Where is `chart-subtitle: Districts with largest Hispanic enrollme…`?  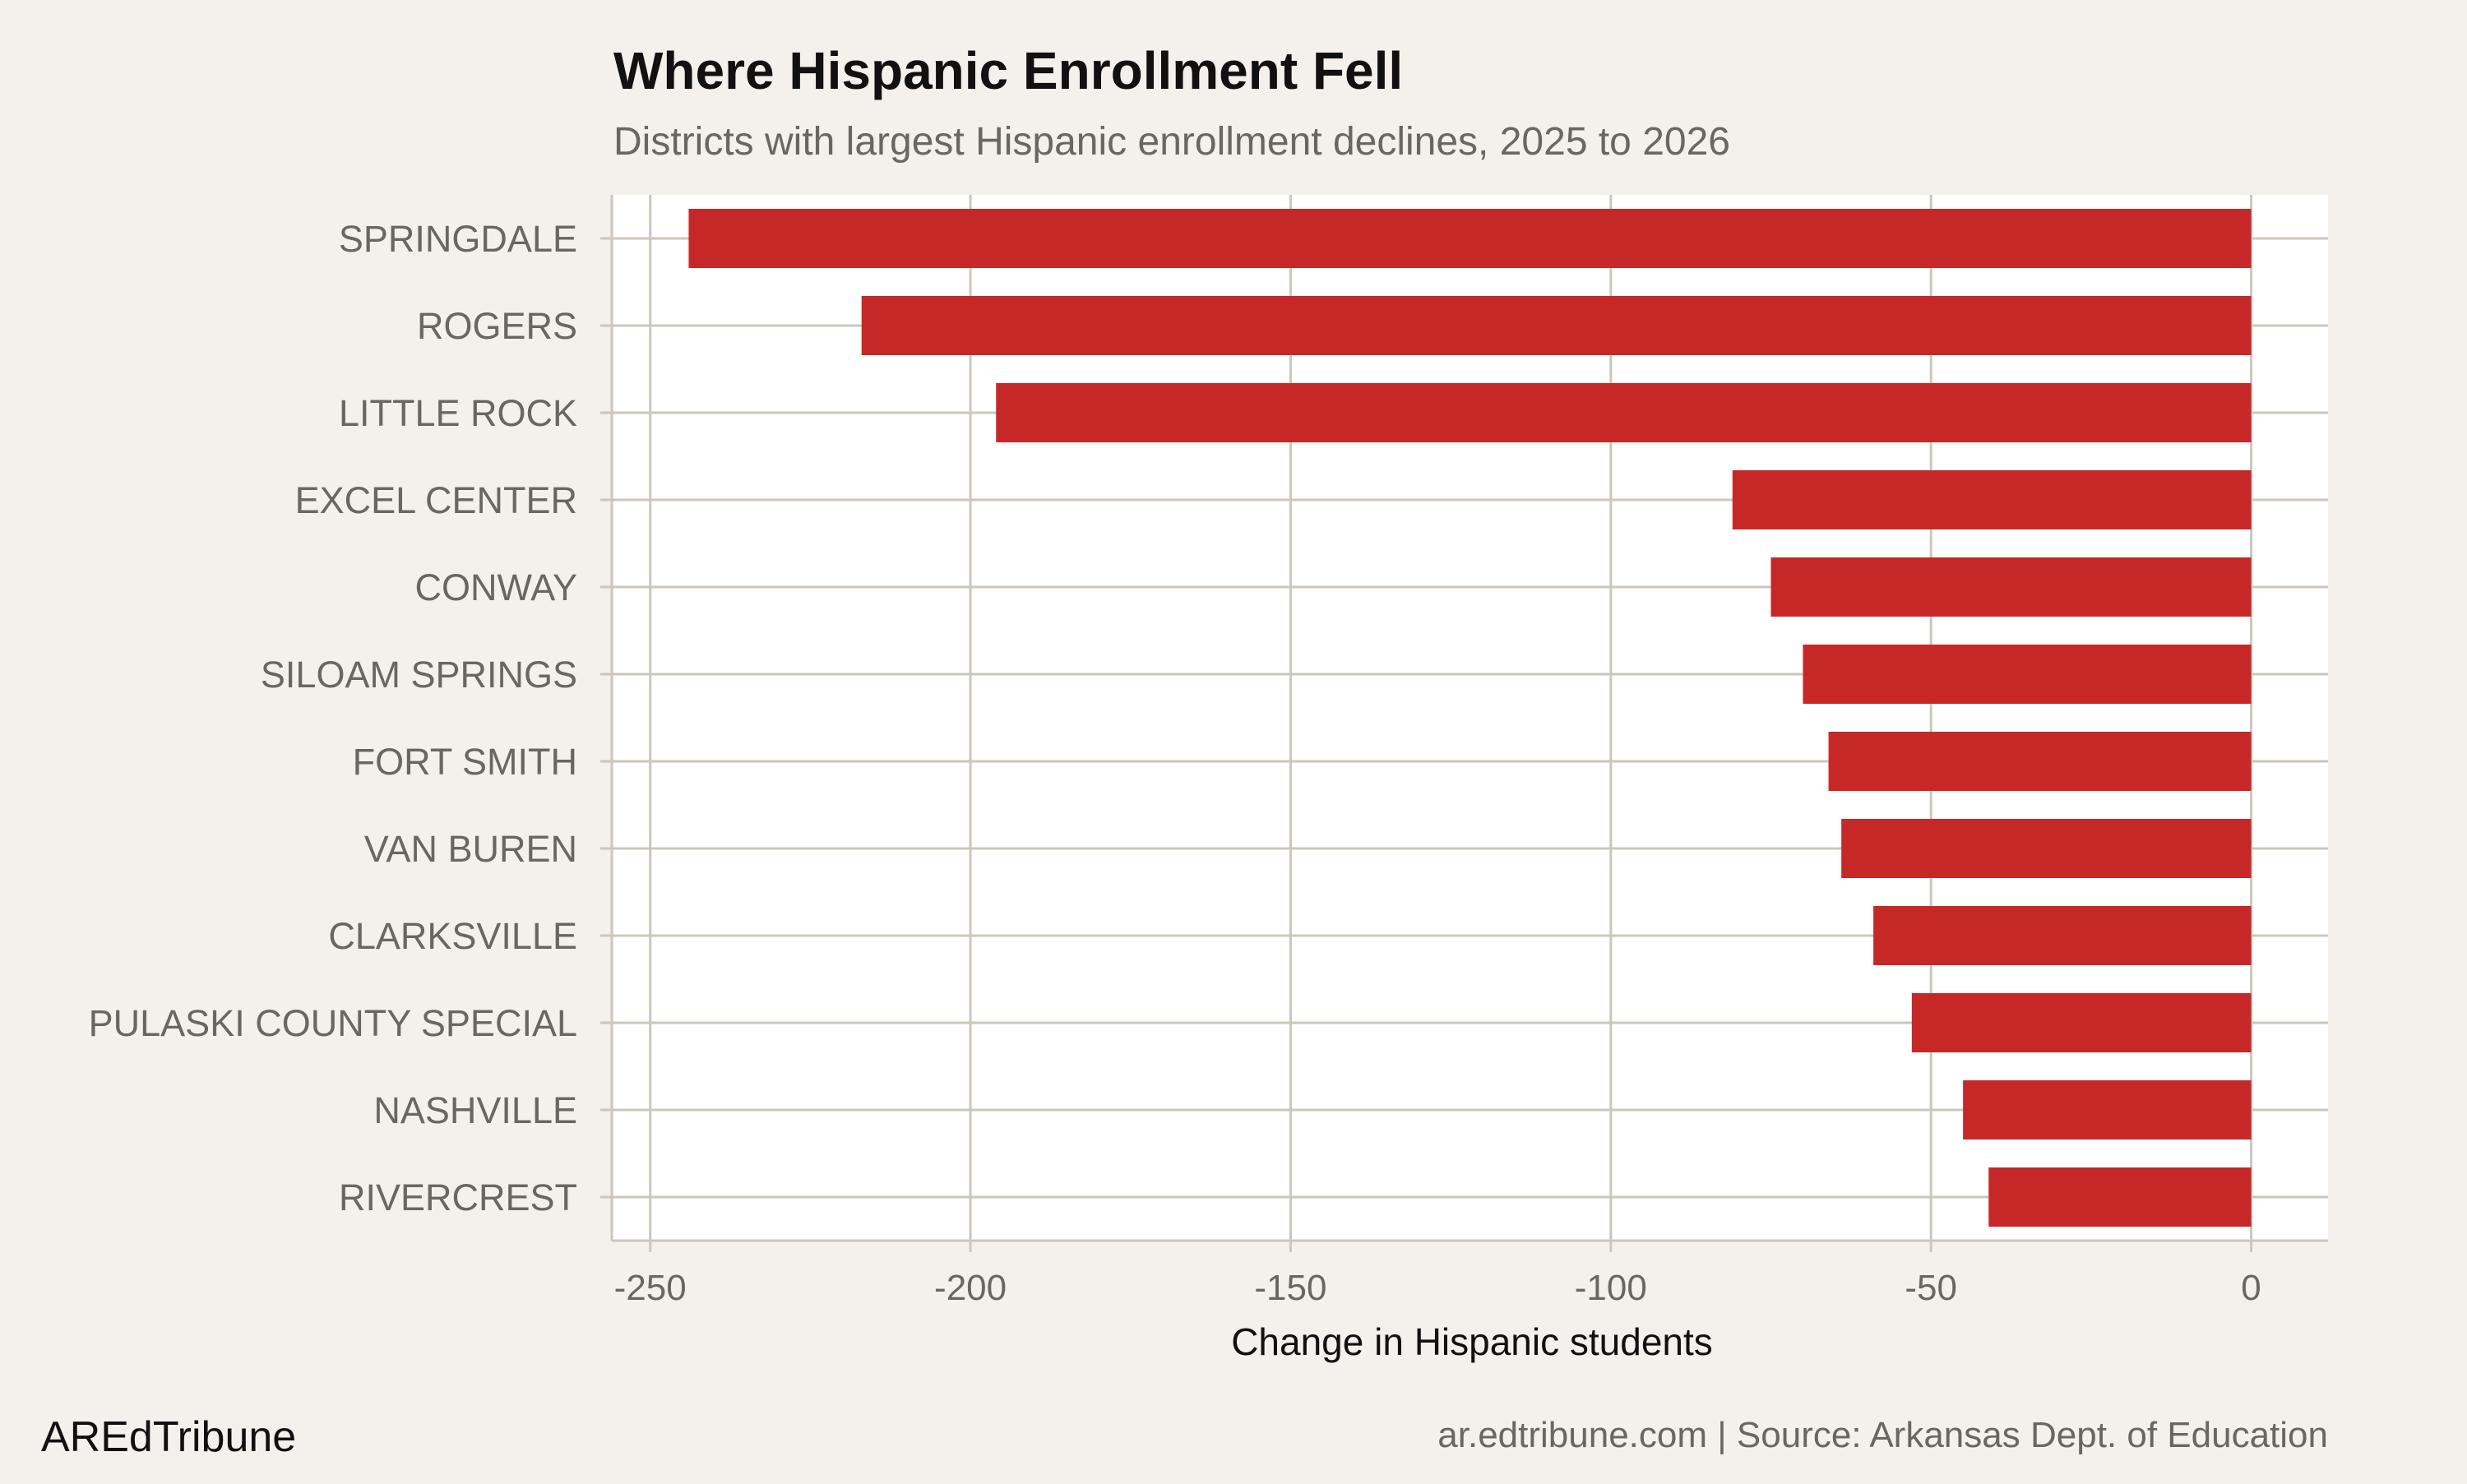
chart-subtitle: Districts with largest Hispanic enrollme… is located at coordinates (1172, 142).